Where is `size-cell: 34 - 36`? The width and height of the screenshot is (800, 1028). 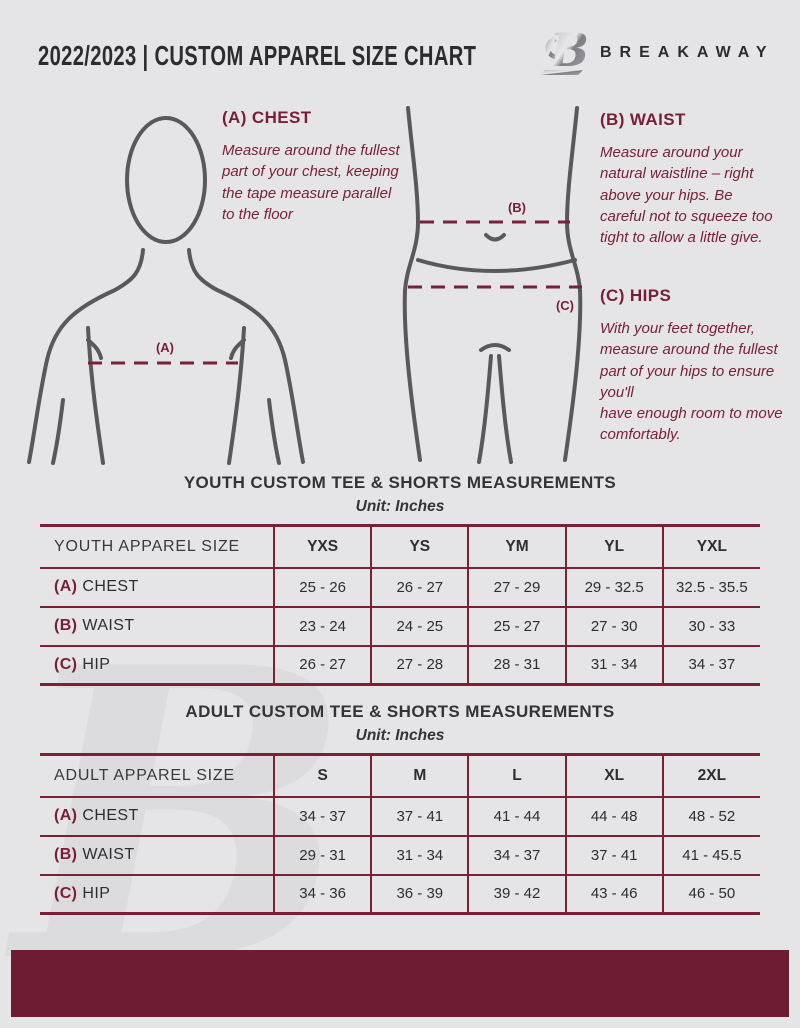
size-cell: 34 - 36 is located at coordinates (322, 893).